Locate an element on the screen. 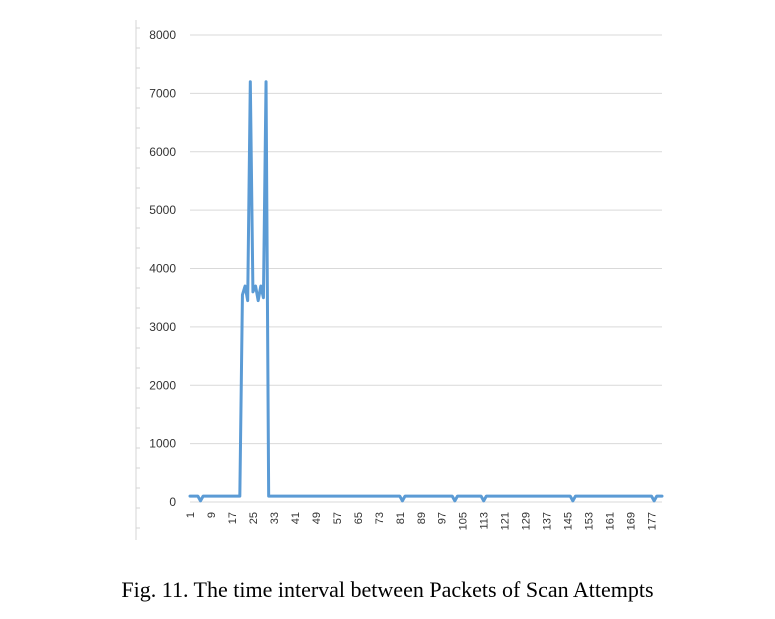  y-tick-label: 7000 is located at coordinates (162, 93).